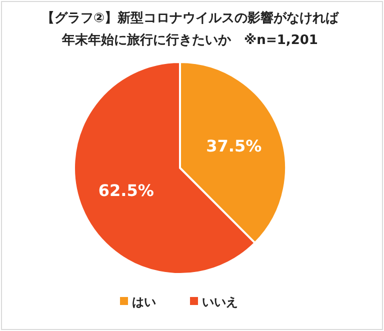  Describe the element at coordinates (126, 190) in the screenshot. I see `data-label: 62.5%` at that location.